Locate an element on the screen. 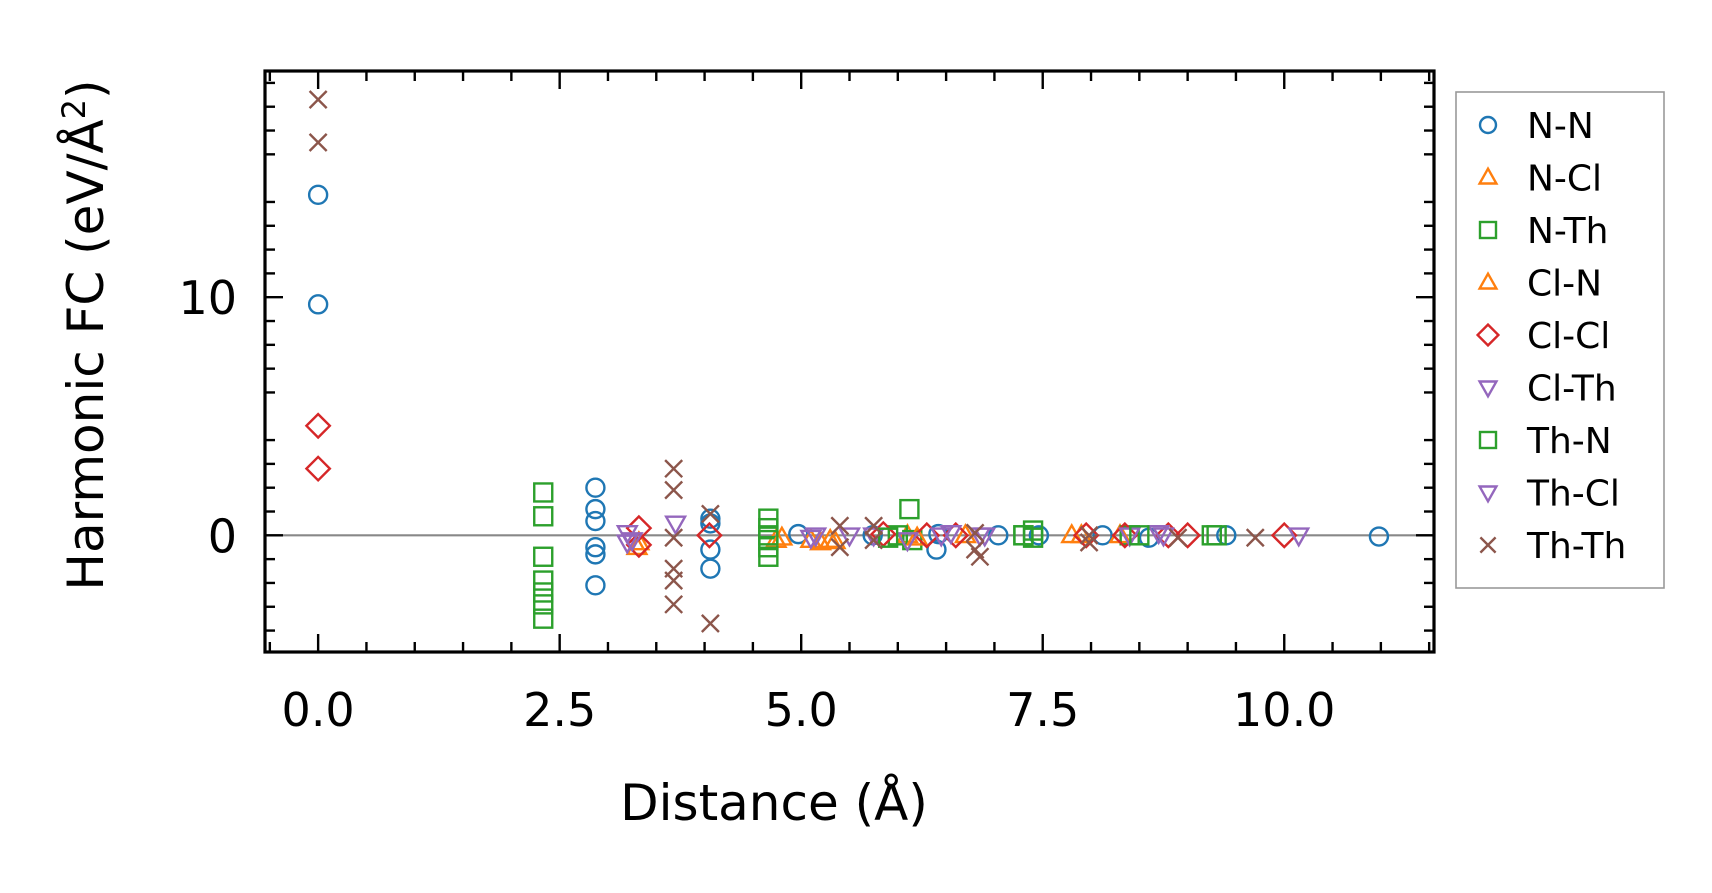 This screenshot has height=893, width=1712. legend-label: Cl-Th is located at coordinates (1572, 389).